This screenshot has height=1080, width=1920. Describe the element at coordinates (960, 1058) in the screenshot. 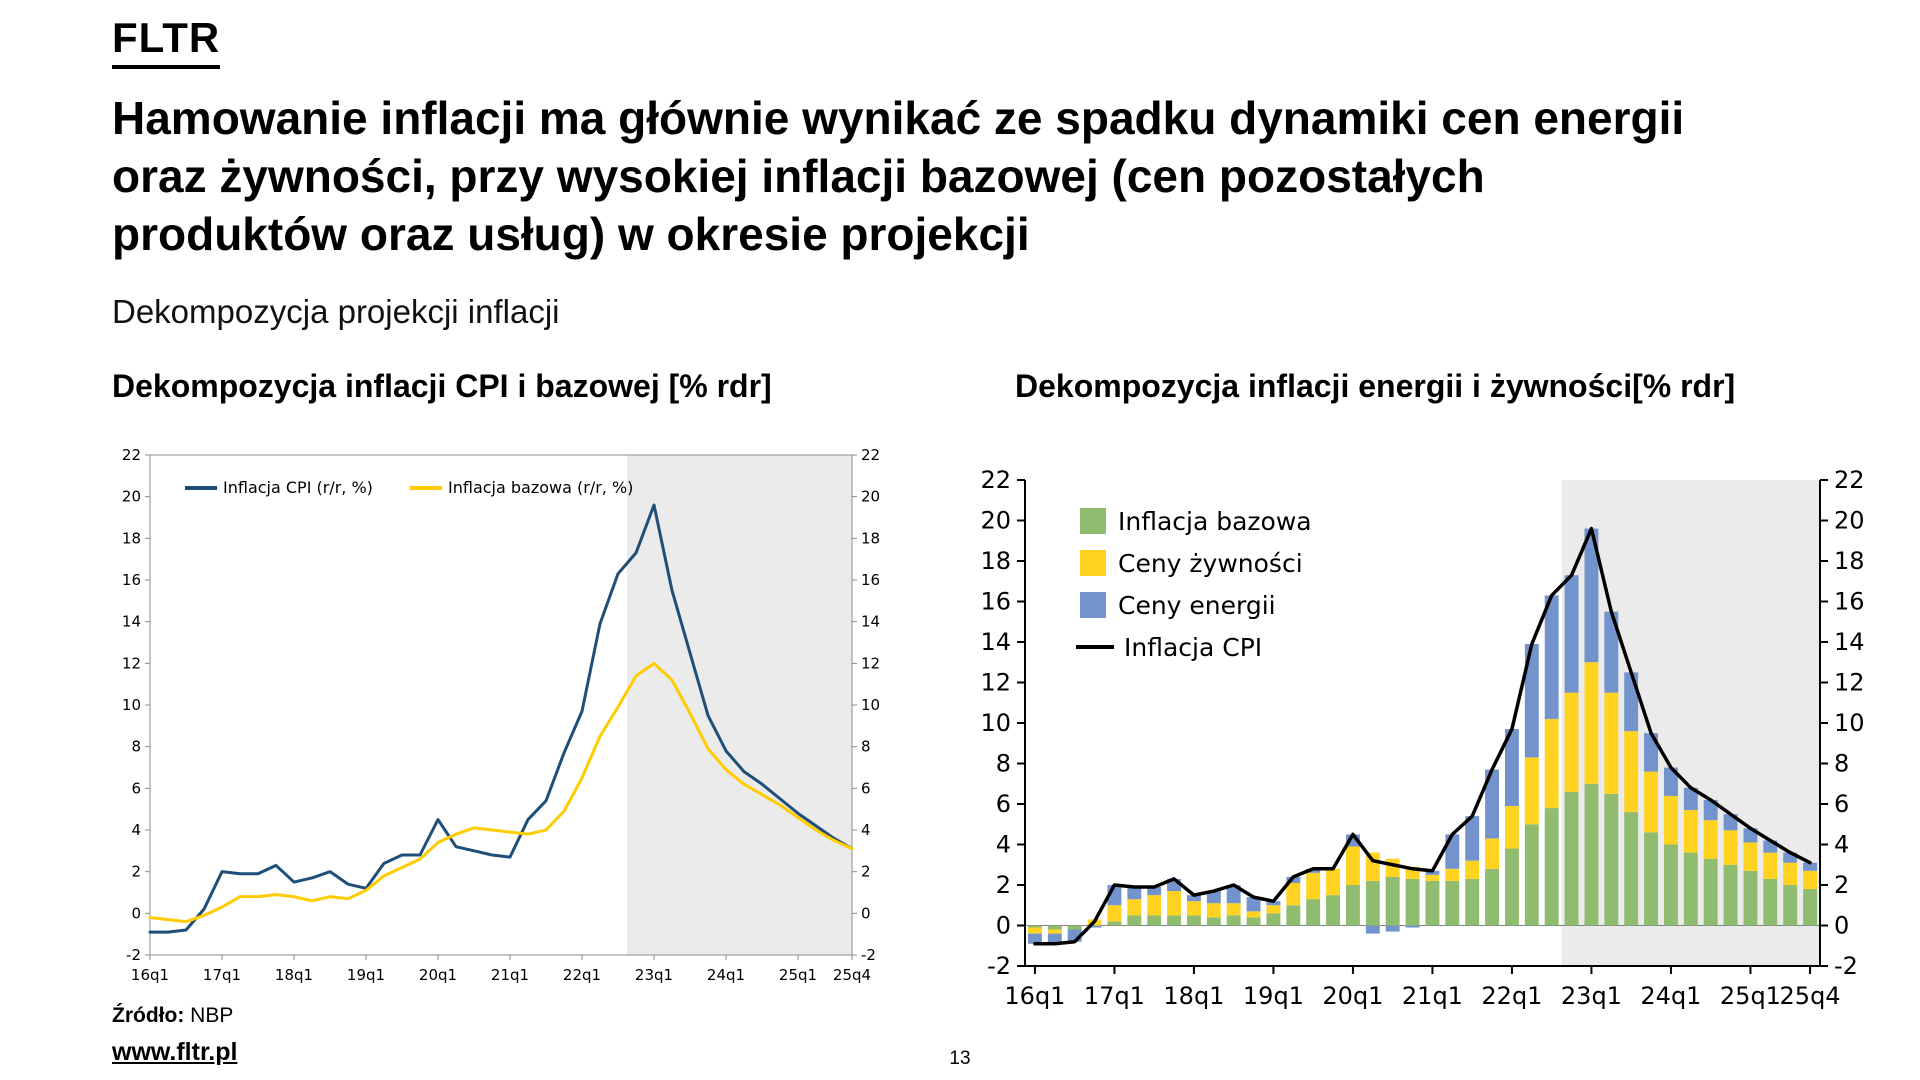

I see `page-number: 13` at that location.